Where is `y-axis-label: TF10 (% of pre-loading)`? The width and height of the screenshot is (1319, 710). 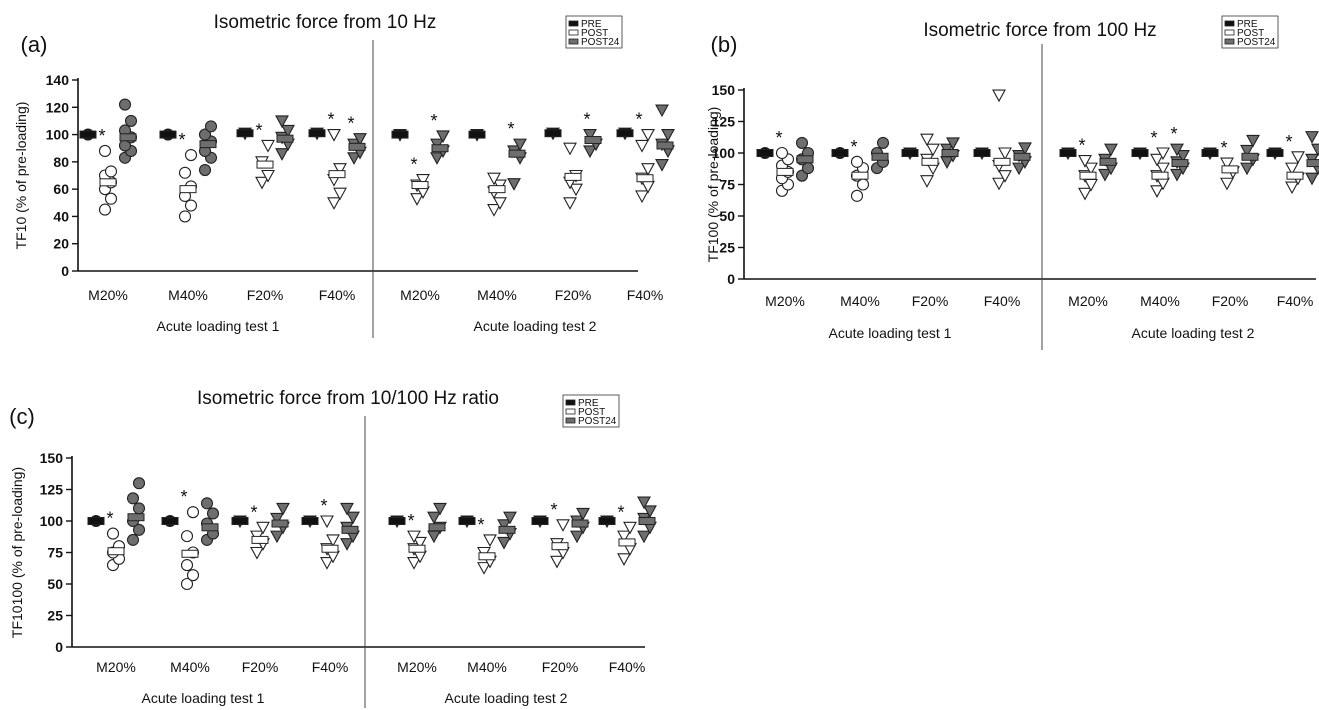 y-axis-label: TF10 (% of pre-loading) is located at coordinates (21, 176).